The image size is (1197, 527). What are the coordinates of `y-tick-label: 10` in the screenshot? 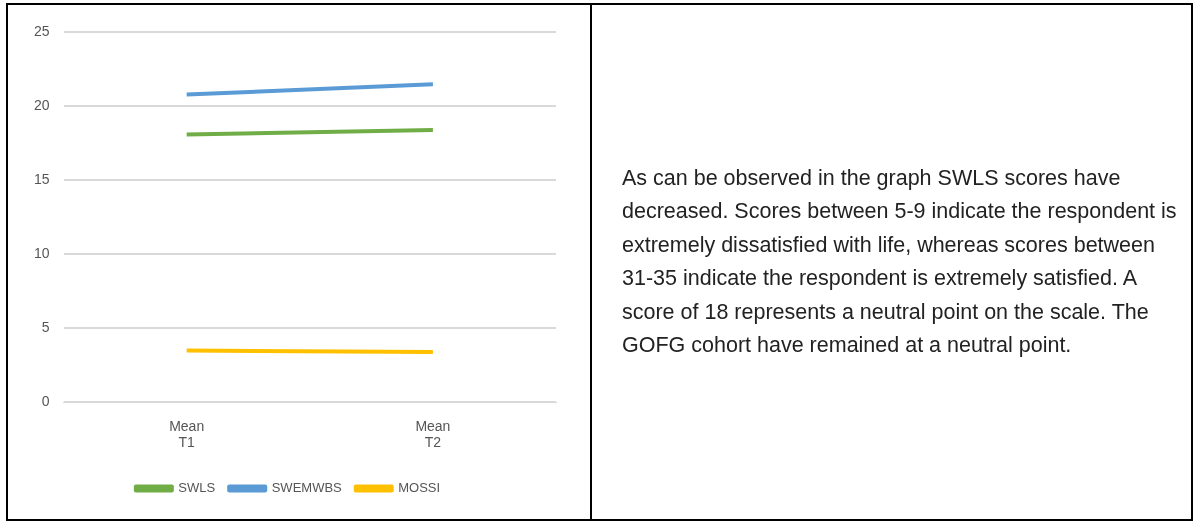 It's located at (41, 253).